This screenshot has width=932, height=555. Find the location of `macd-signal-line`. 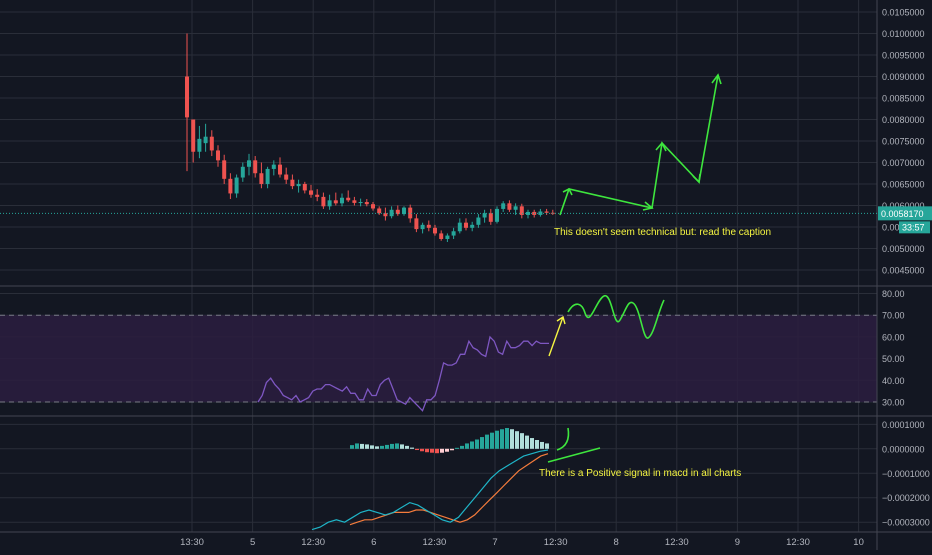

macd-signal-line is located at coordinates (449, 489).